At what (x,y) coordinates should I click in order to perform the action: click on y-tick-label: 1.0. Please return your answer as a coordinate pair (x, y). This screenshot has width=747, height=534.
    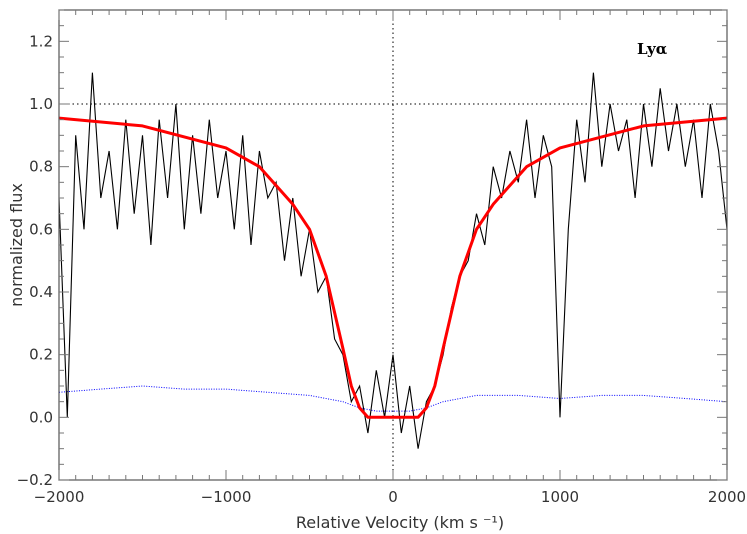
    Looking at the image, I should click on (41, 104).